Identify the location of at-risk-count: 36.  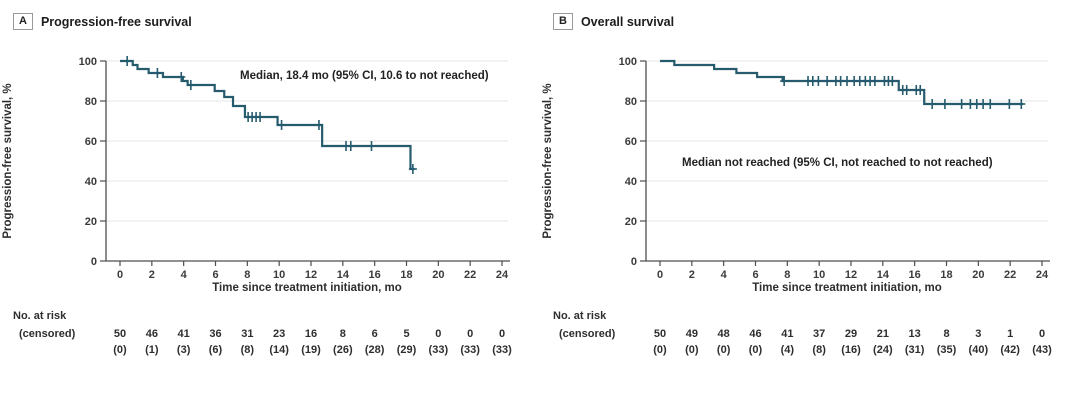
(215, 334).